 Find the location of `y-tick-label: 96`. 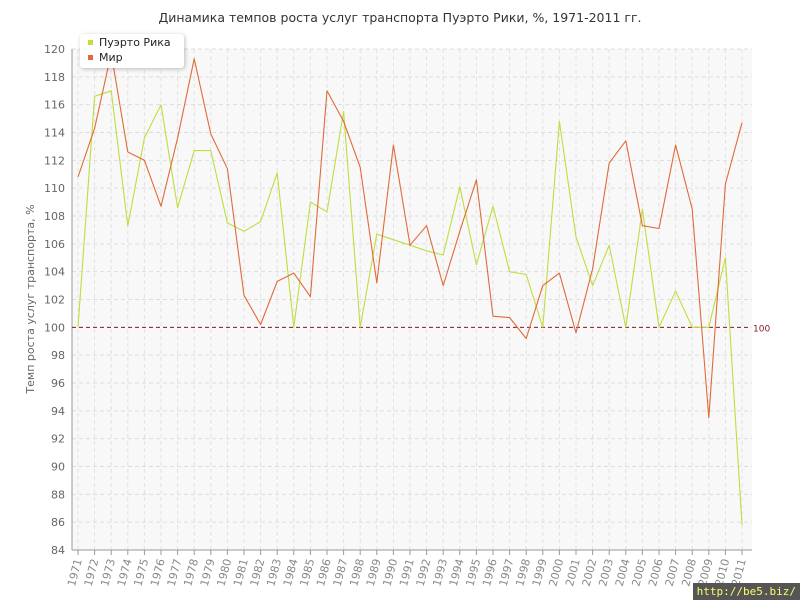

y-tick-label: 96 is located at coordinates (58, 383).